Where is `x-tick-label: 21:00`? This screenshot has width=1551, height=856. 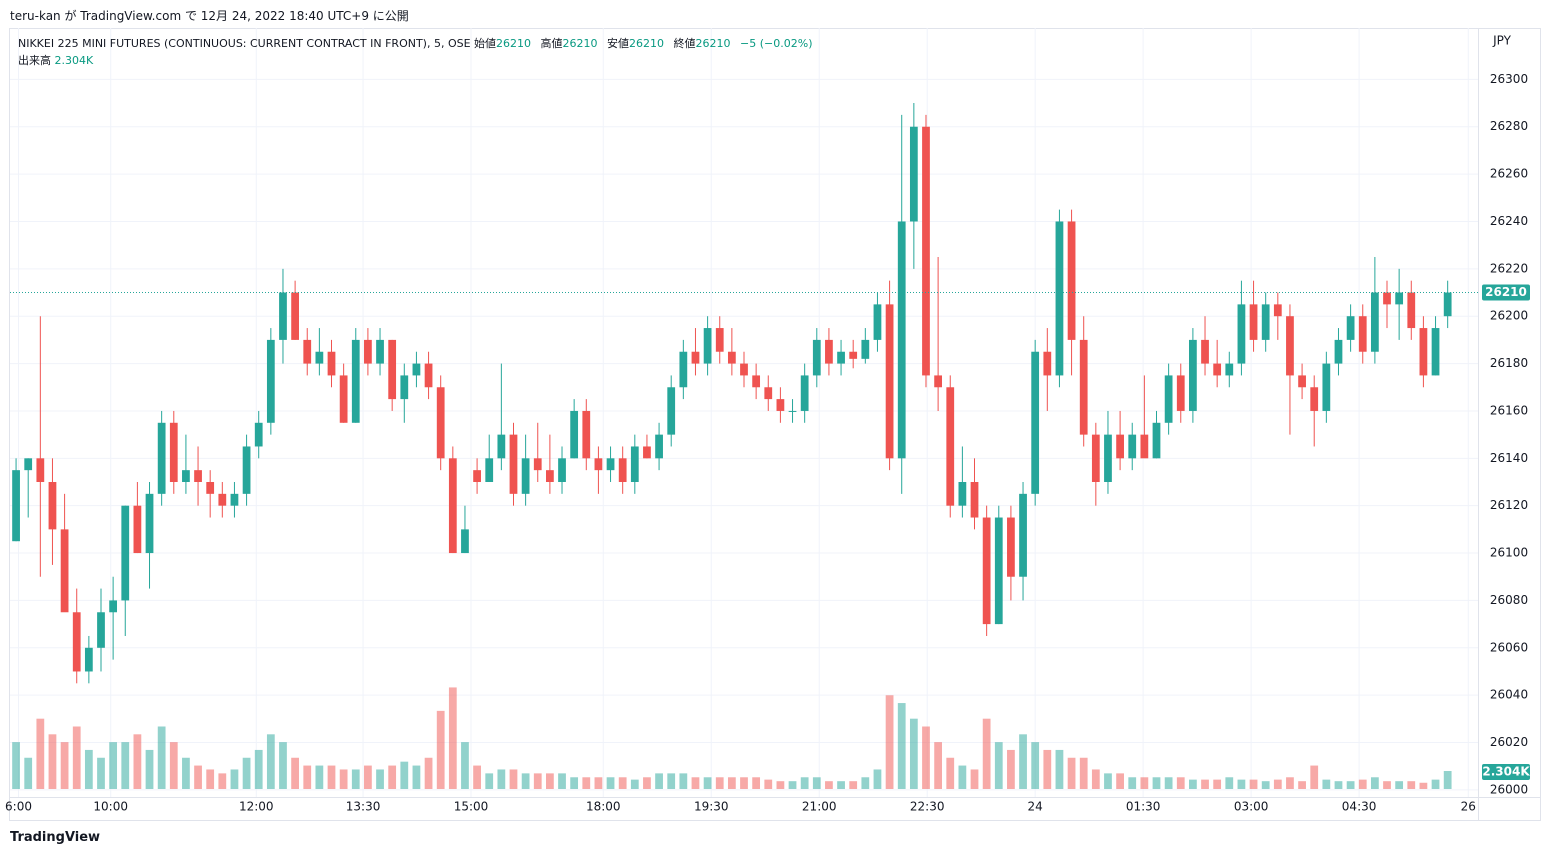 x-tick-label: 21:00 is located at coordinates (819, 807).